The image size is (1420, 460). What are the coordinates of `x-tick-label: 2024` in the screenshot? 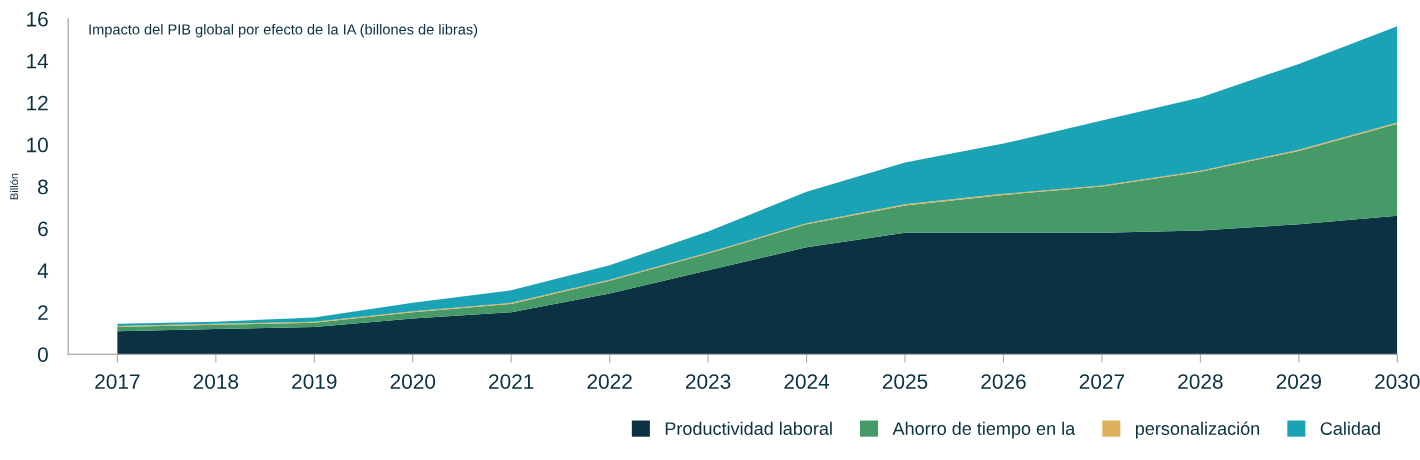 It's located at (807, 381).